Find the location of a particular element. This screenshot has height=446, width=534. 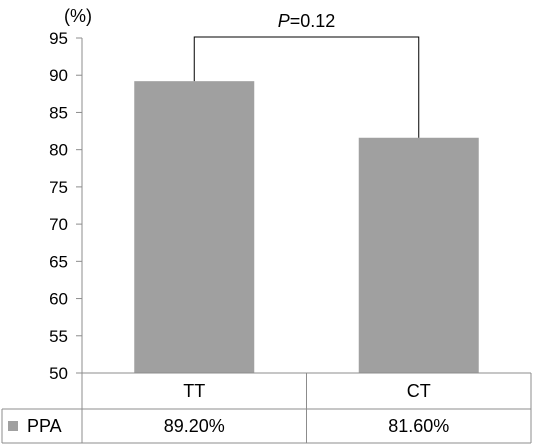

y-tick-label: 55 is located at coordinates (58, 336).